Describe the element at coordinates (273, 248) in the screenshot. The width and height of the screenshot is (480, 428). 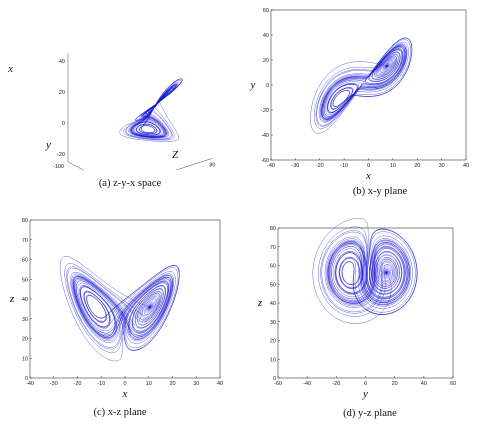
I see `chart-d-ytick-label: 70` at that location.